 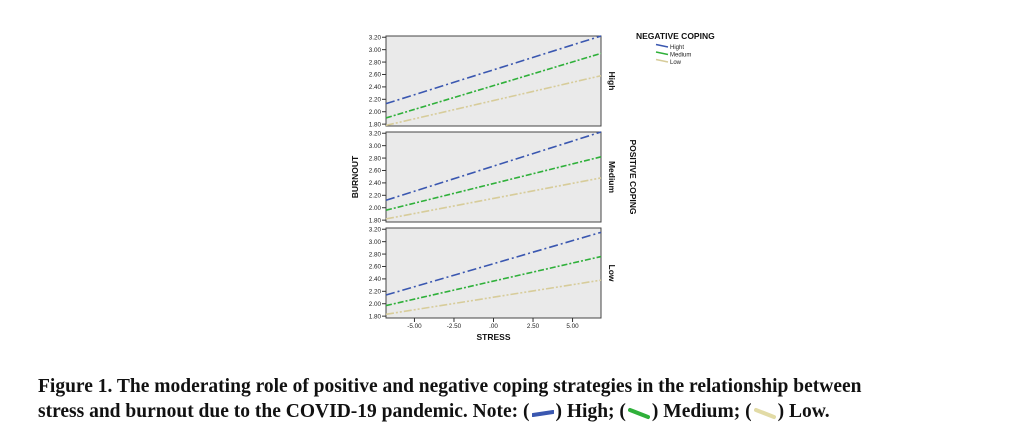 What do you see at coordinates (493, 297) in the screenshot?
I see `series-line-low-panel-low` at bounding box center [493, 297].